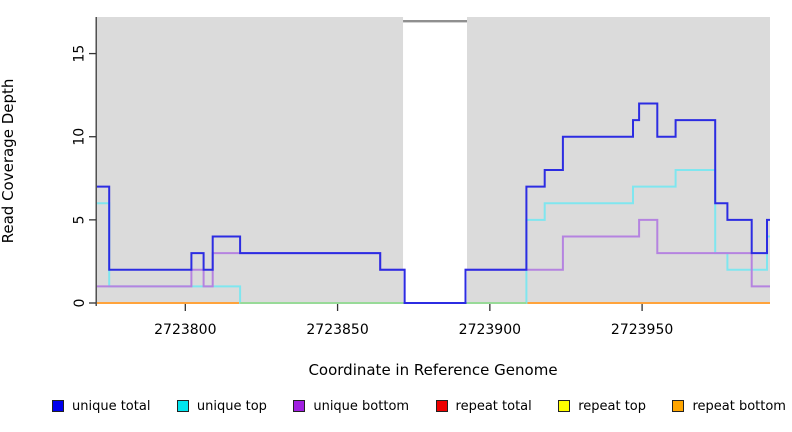 The image size is (792, 432). I want to click on legend-label: repeat total, so click(493, 406).